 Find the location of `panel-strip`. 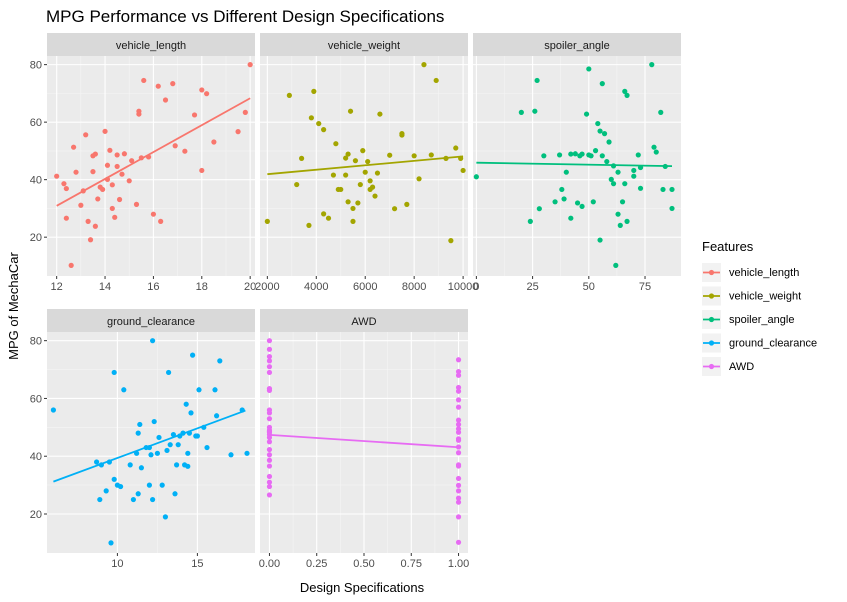

panel-strip is located at coordinates (151, 44).